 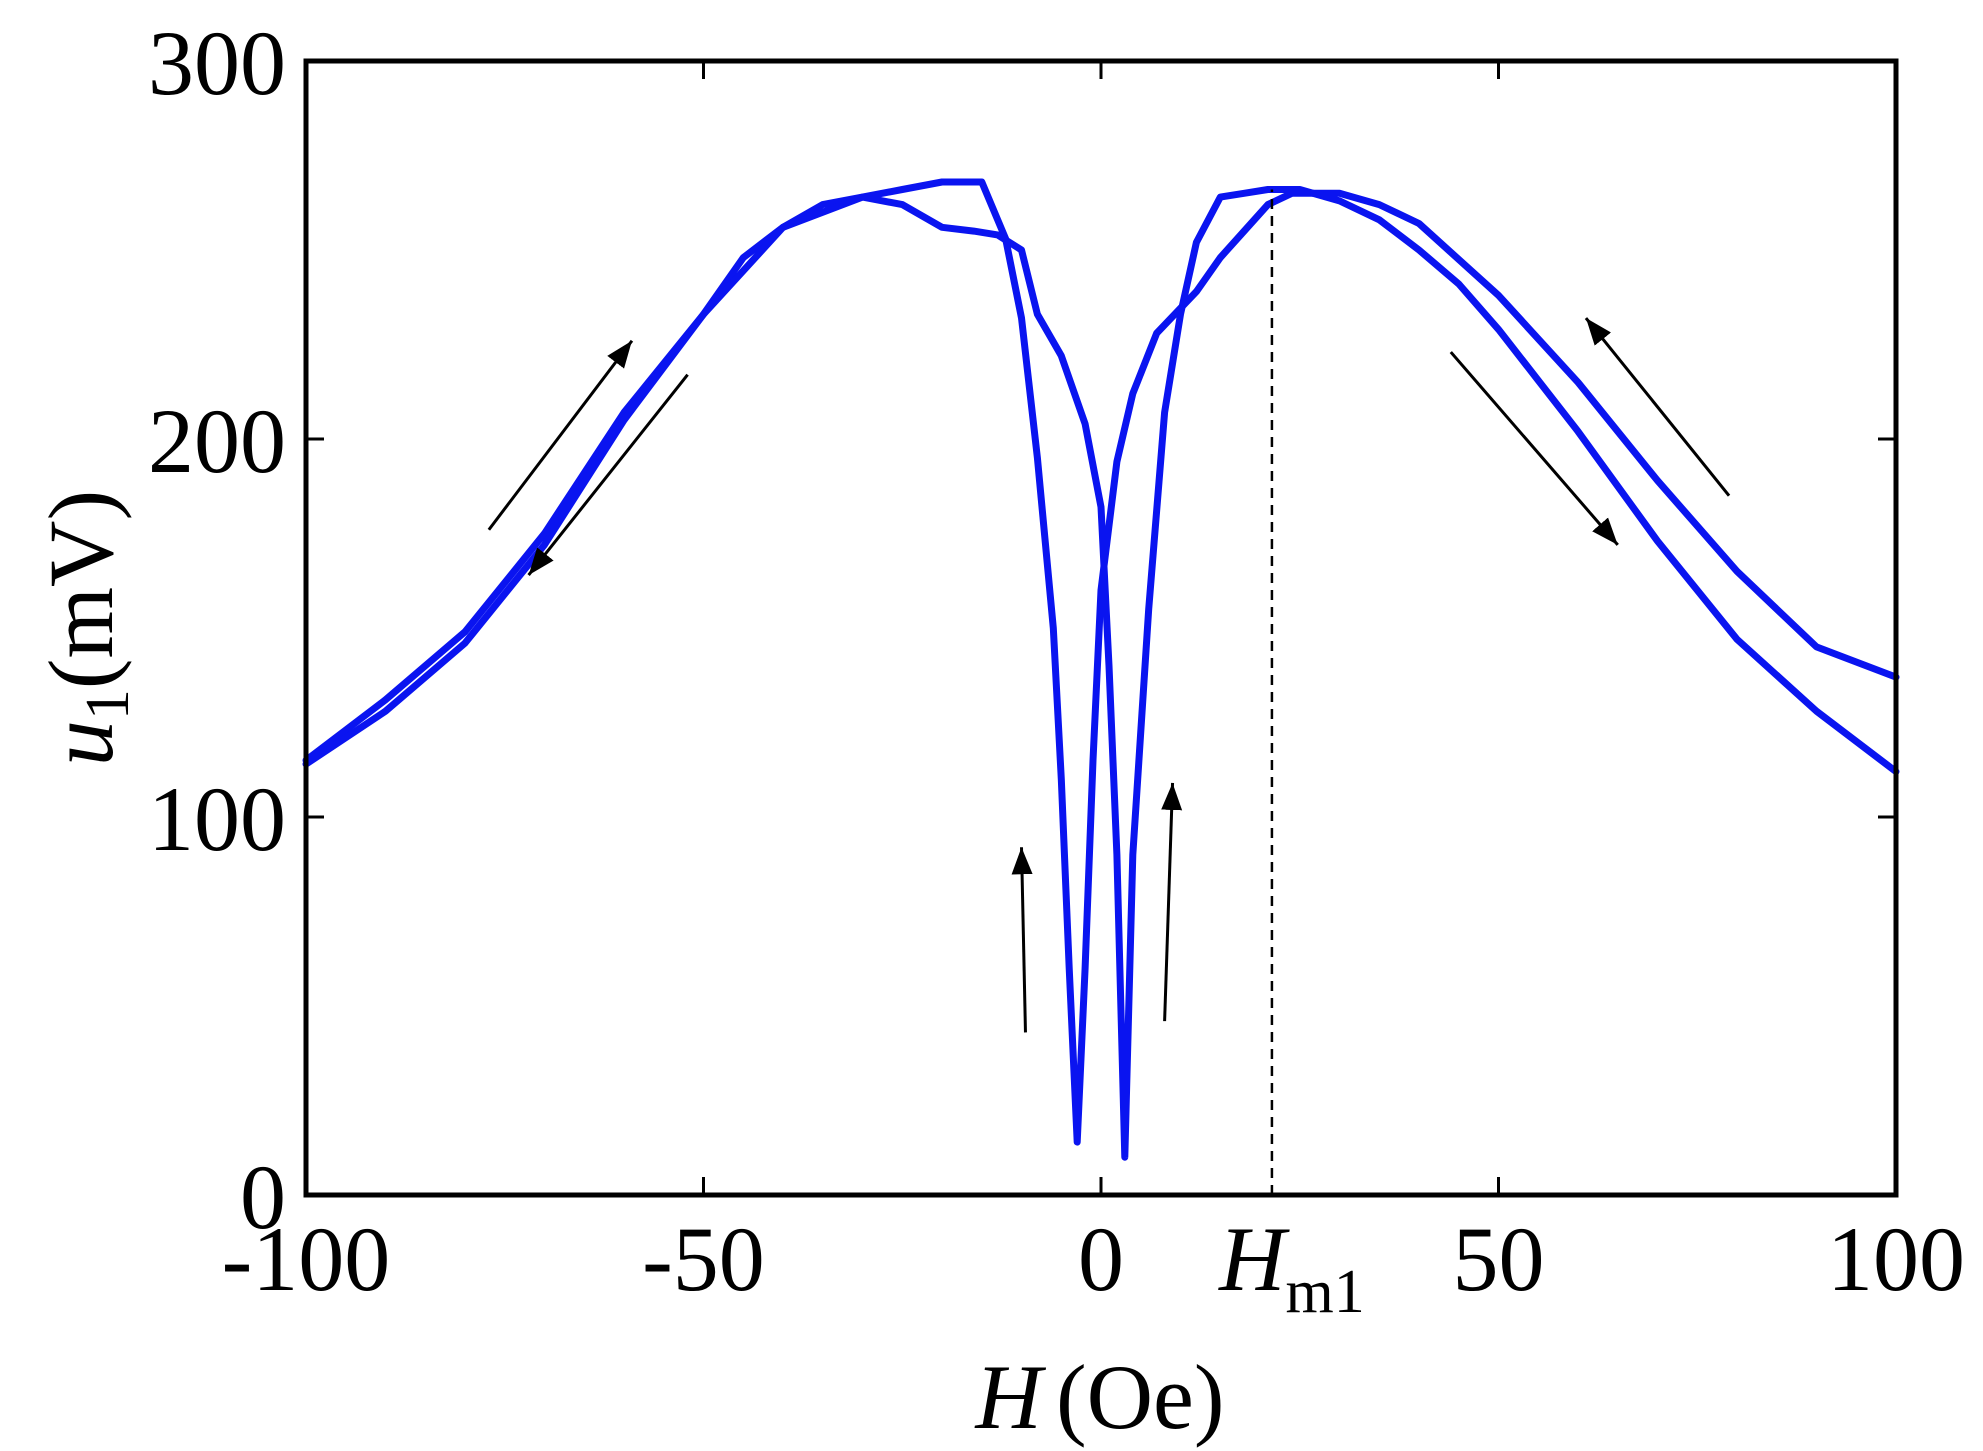 What do you see at coordinates (217, 441) in the screenshot?
I see `y-tick-label: 200` at bounding box center [217, 441].